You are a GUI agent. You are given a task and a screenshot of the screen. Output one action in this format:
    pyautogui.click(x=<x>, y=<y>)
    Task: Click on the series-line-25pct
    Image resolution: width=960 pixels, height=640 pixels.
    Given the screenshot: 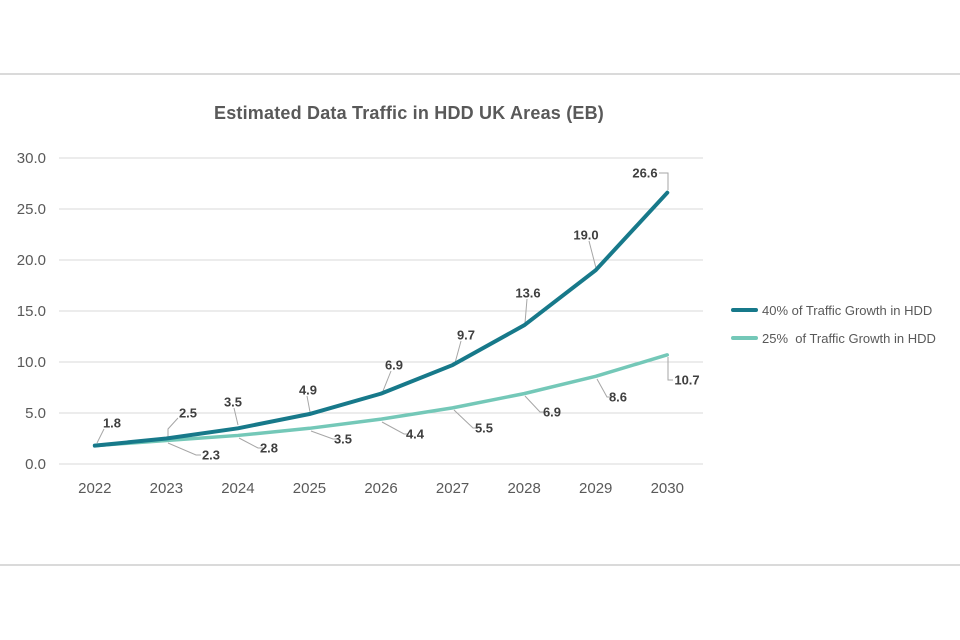 What is the action you would take?
    pyautogui.click(x=381, y=400)
    